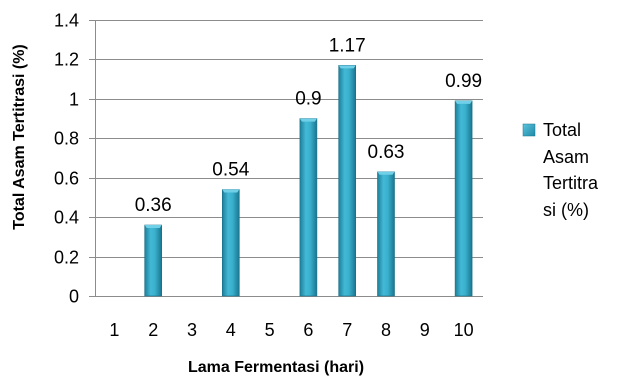 The image size is (626, 381). Describe the element at coordinates (562, 130) in the screenshot. I see `legend-line: Total` at that location.